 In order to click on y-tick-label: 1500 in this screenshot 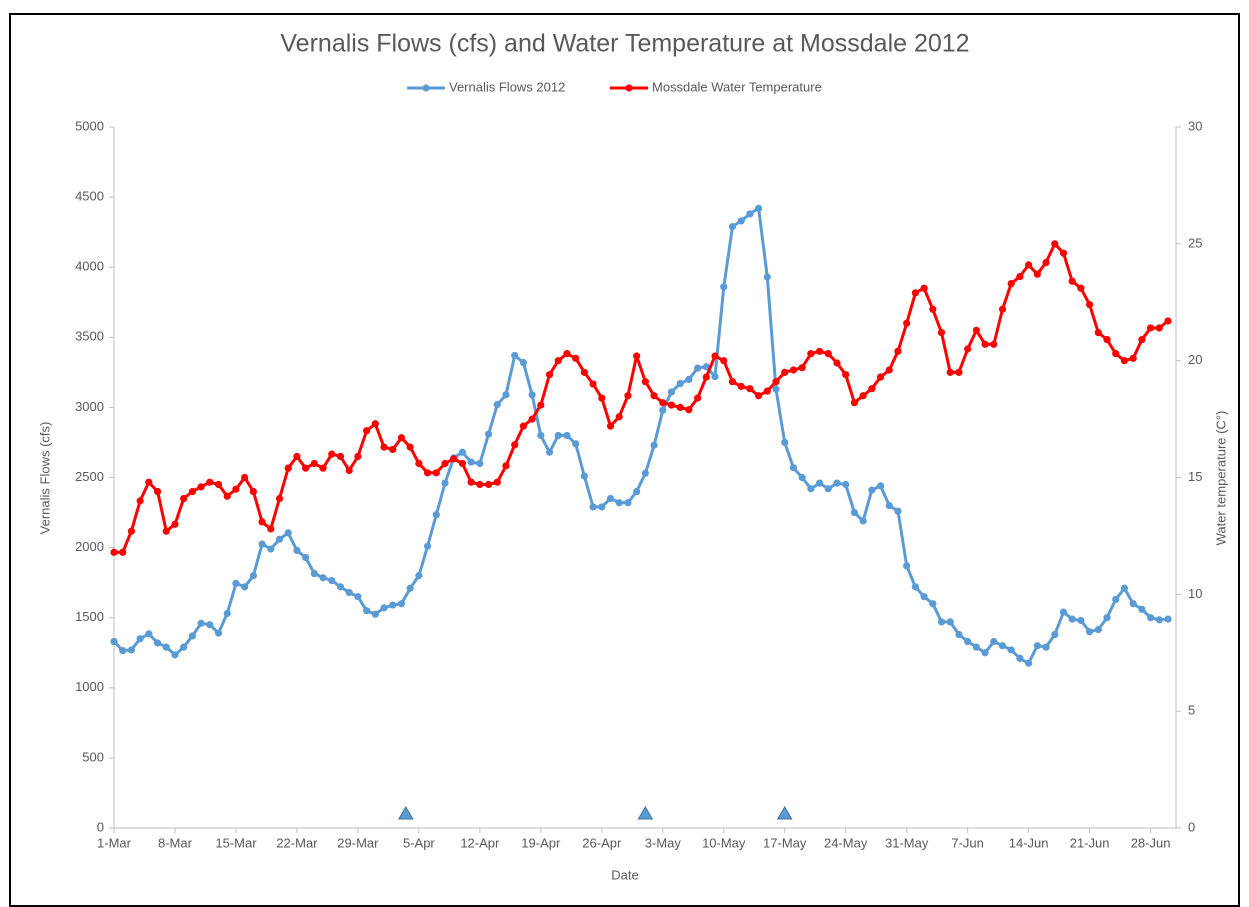, I will do `click(89, 616)`.